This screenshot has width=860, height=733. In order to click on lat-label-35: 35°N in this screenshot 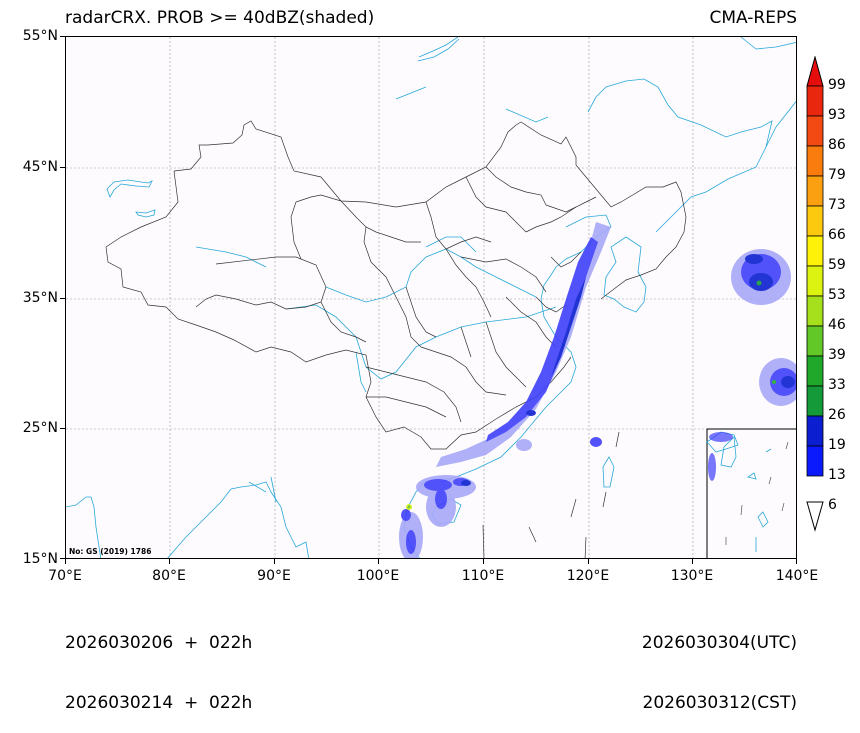, I will do `click(40, 298)`.